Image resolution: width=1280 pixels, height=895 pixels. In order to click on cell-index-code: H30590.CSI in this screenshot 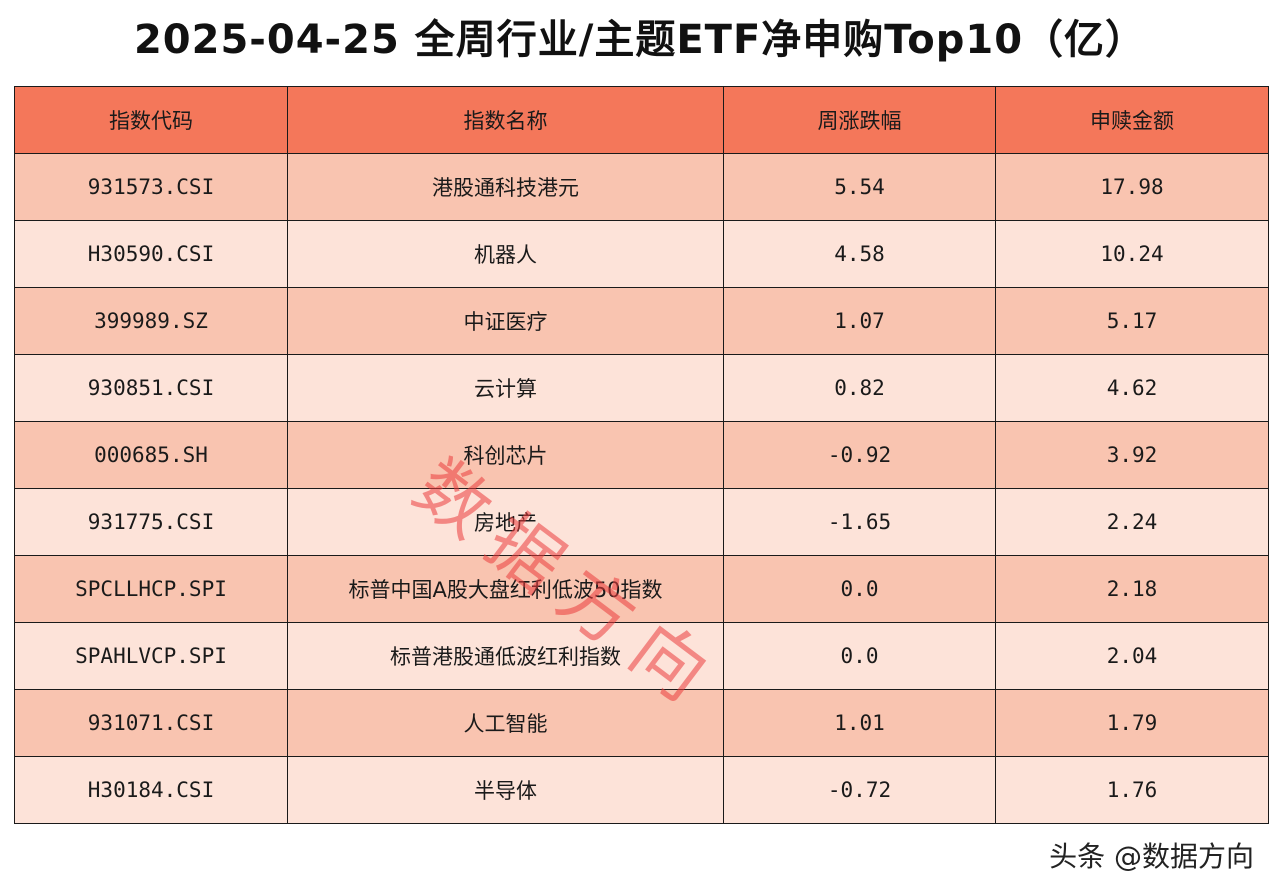, I will do `click(151, 254)`.